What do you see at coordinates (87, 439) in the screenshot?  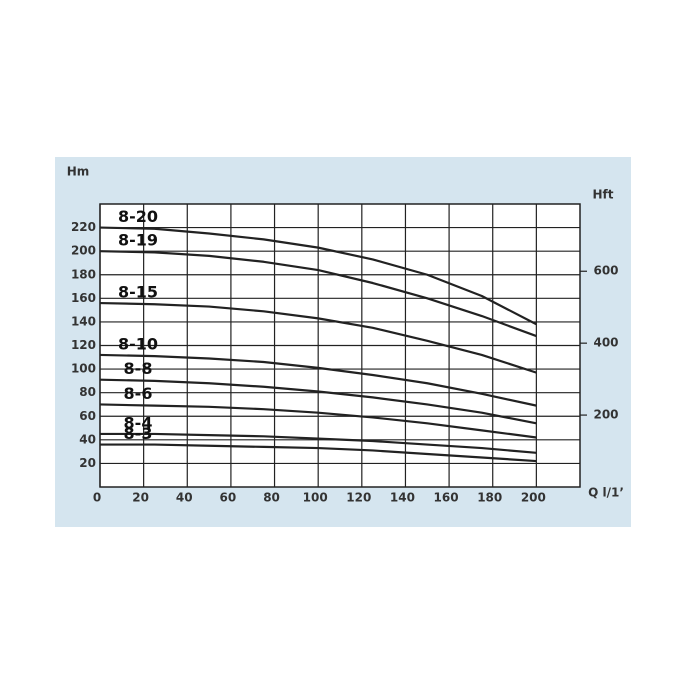 I see `y-tick-label: 40` at bounding box center [87, 439].